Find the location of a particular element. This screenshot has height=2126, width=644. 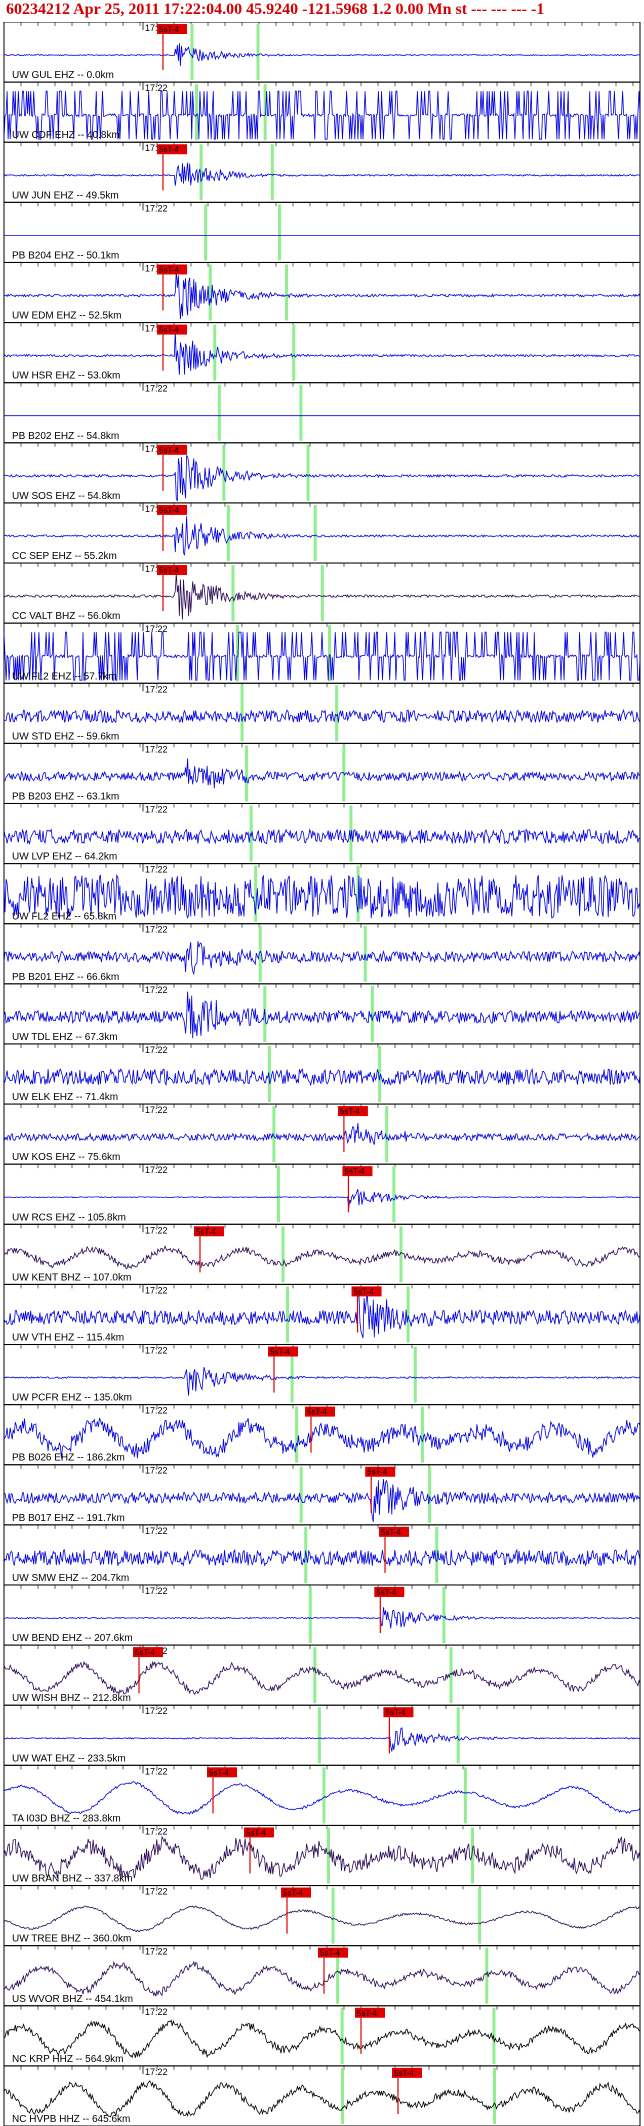

station-label: UW CDF EHZ -- 40.8km is located at coordinates (66, 135).